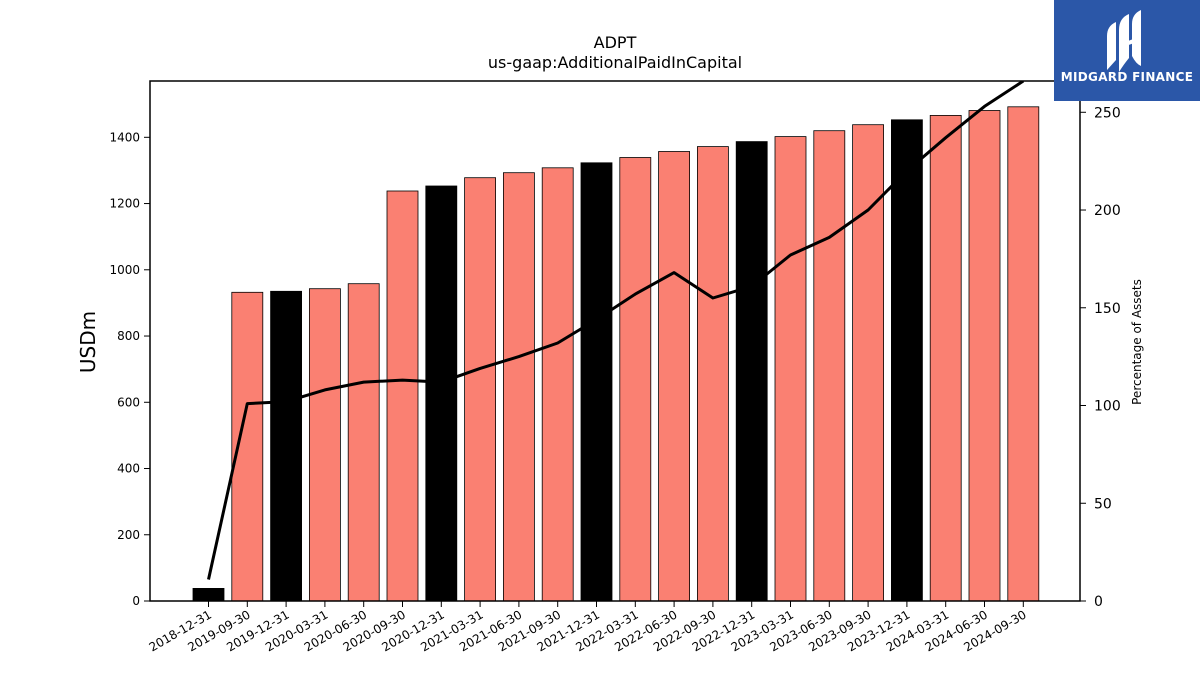 This screenshot has height=675, width=1200. I want to click on chart-subtitle: us-gaap:AdditionalPaidInCapital, so click(615, 62).